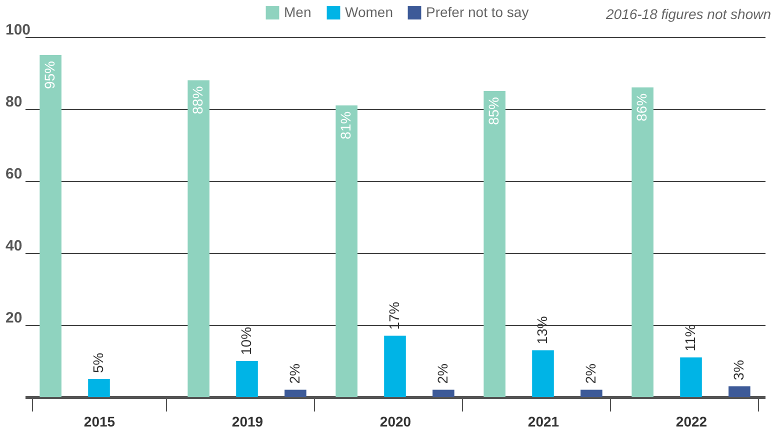 This screenshot has height=436, width=782. What do you see at coordinates (14, 246) in the screenshot?
I see `y-tick-label: 40` at bounding box center [14, 246].